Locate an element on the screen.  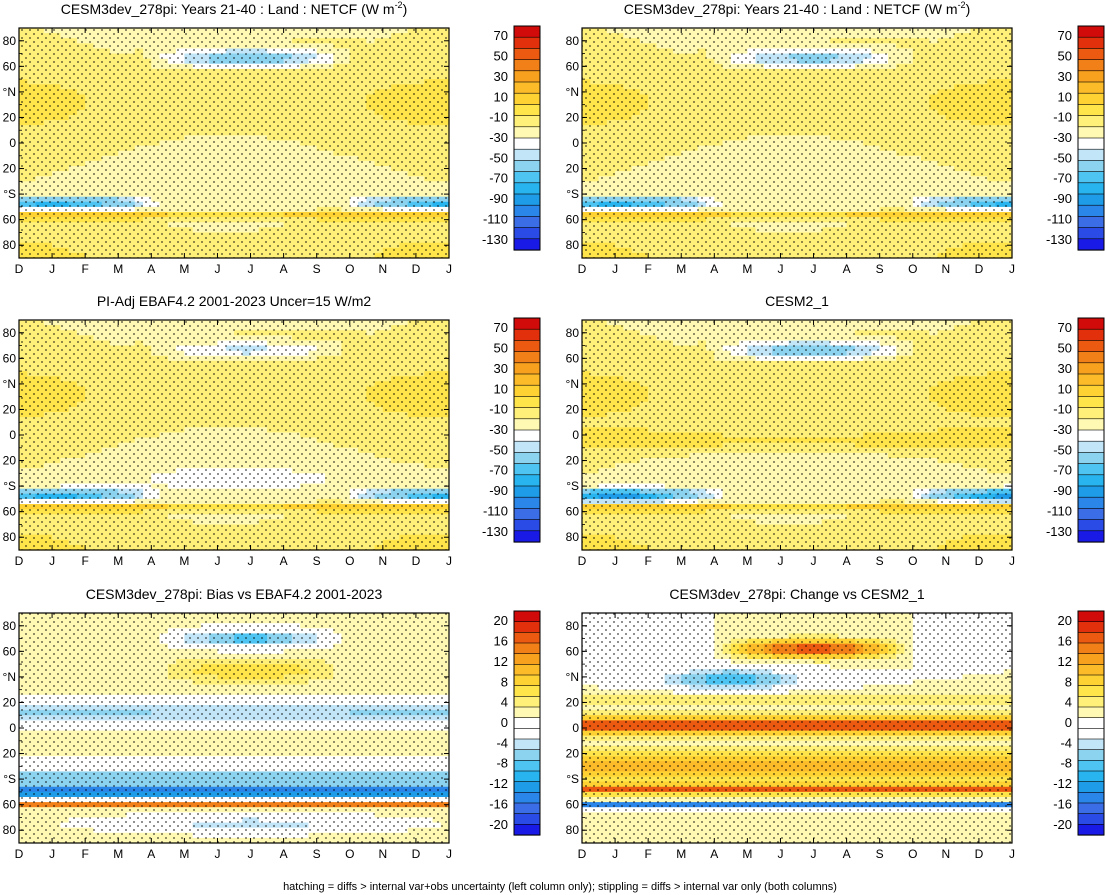
stippling-overlay is located at coordinates (234, 143).